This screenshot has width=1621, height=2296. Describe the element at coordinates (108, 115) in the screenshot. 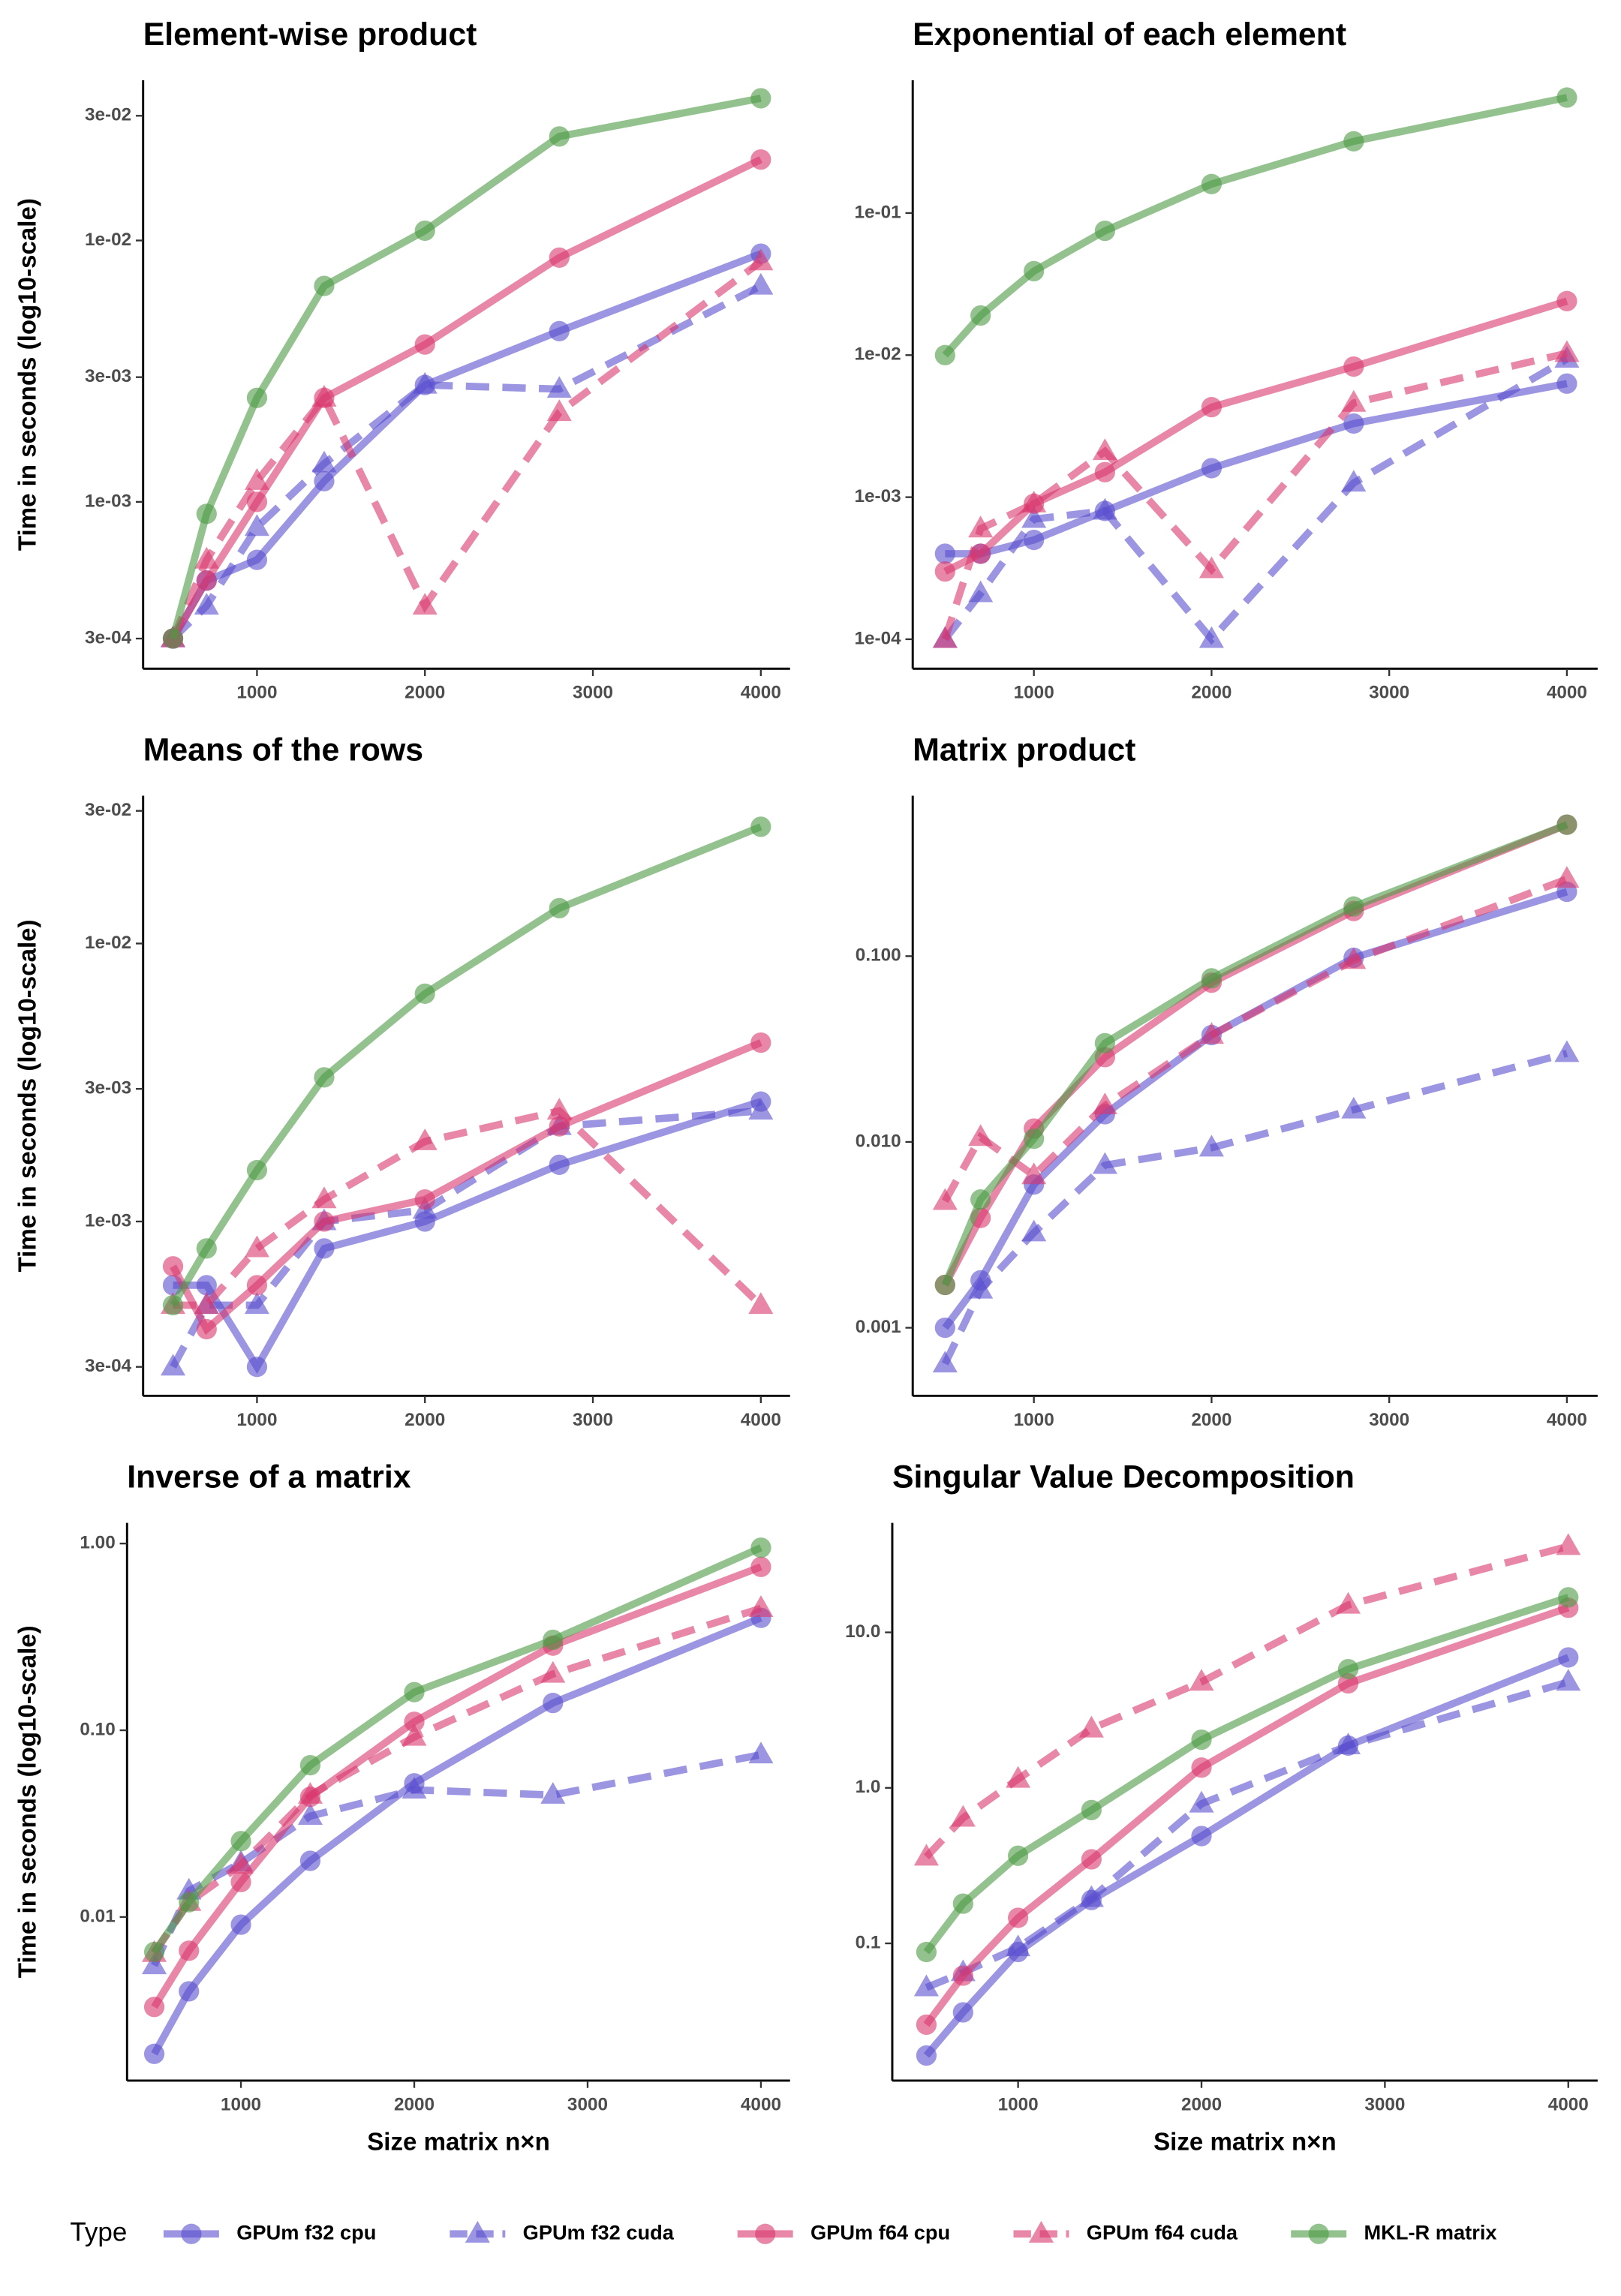

I see `y-tick-label: 3e-02` at that location.